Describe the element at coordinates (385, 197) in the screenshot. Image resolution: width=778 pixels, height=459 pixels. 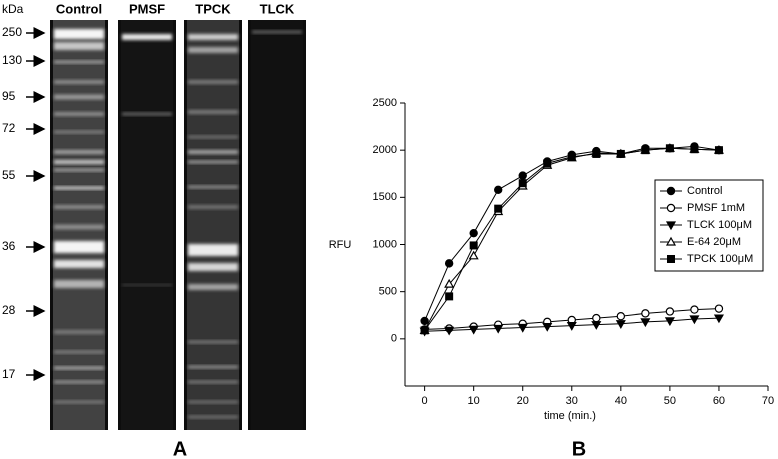
I see `y-tick-label: 1500` at that location.